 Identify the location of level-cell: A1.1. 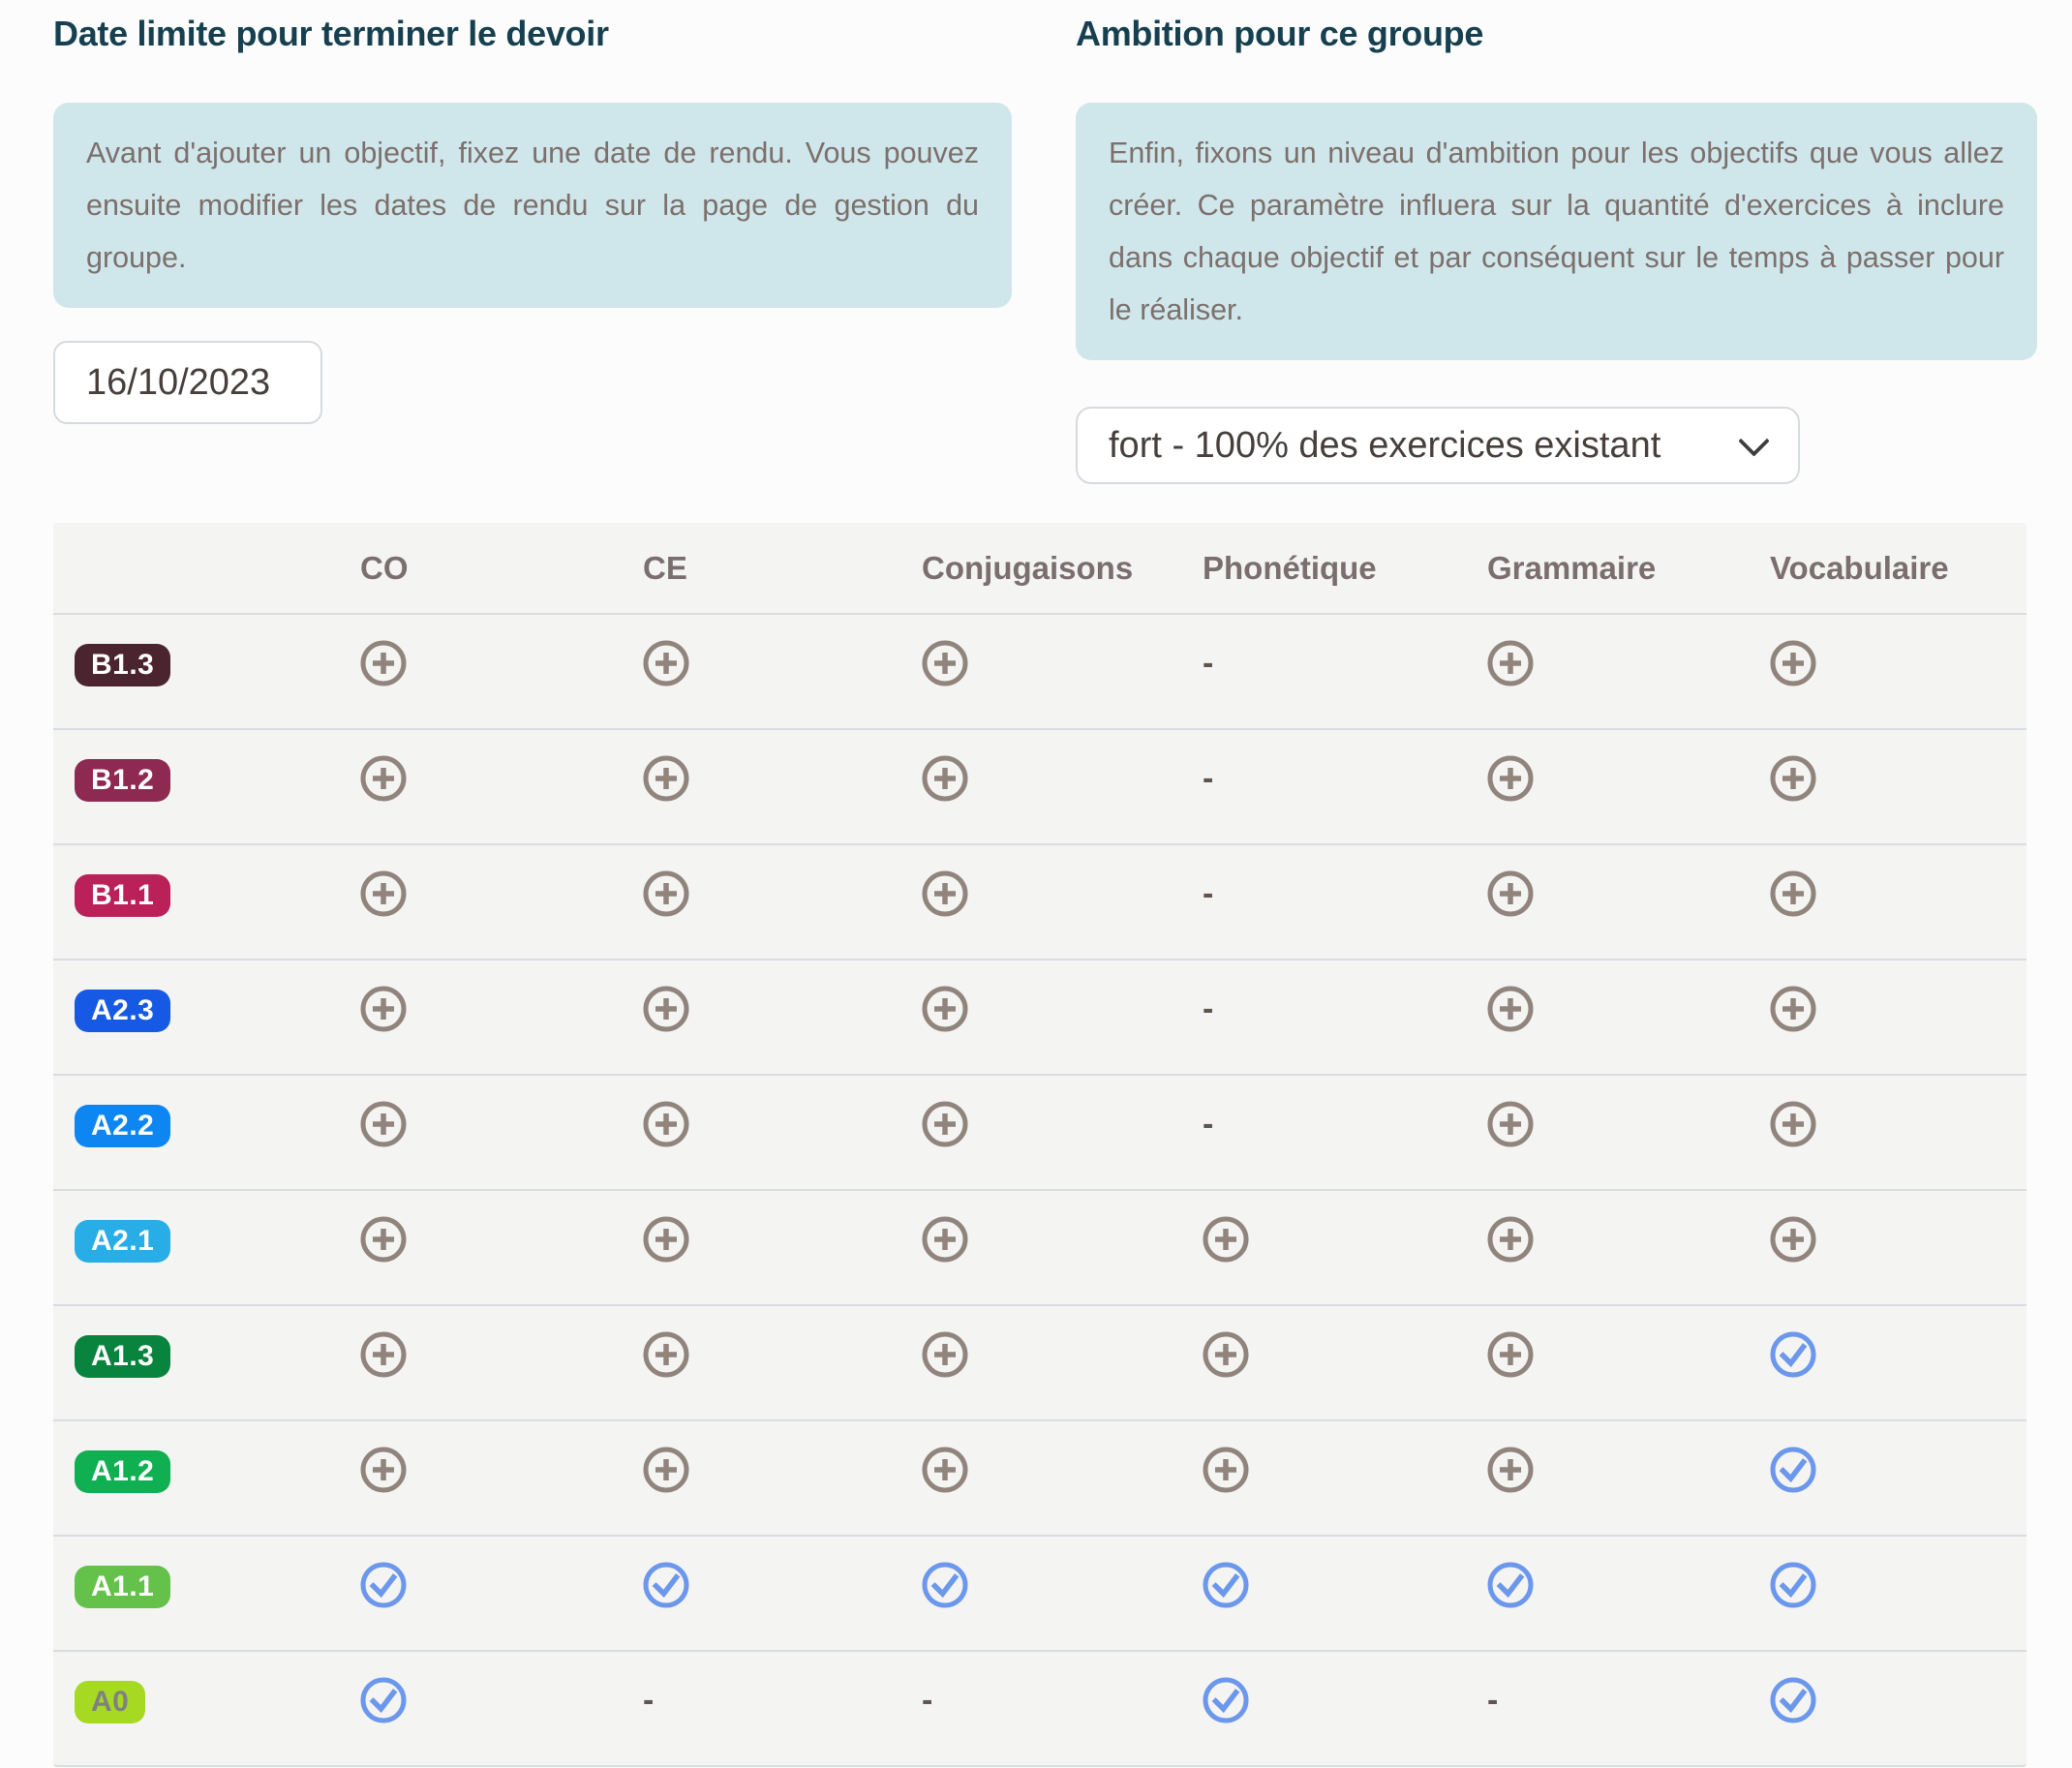
(196, 1573).